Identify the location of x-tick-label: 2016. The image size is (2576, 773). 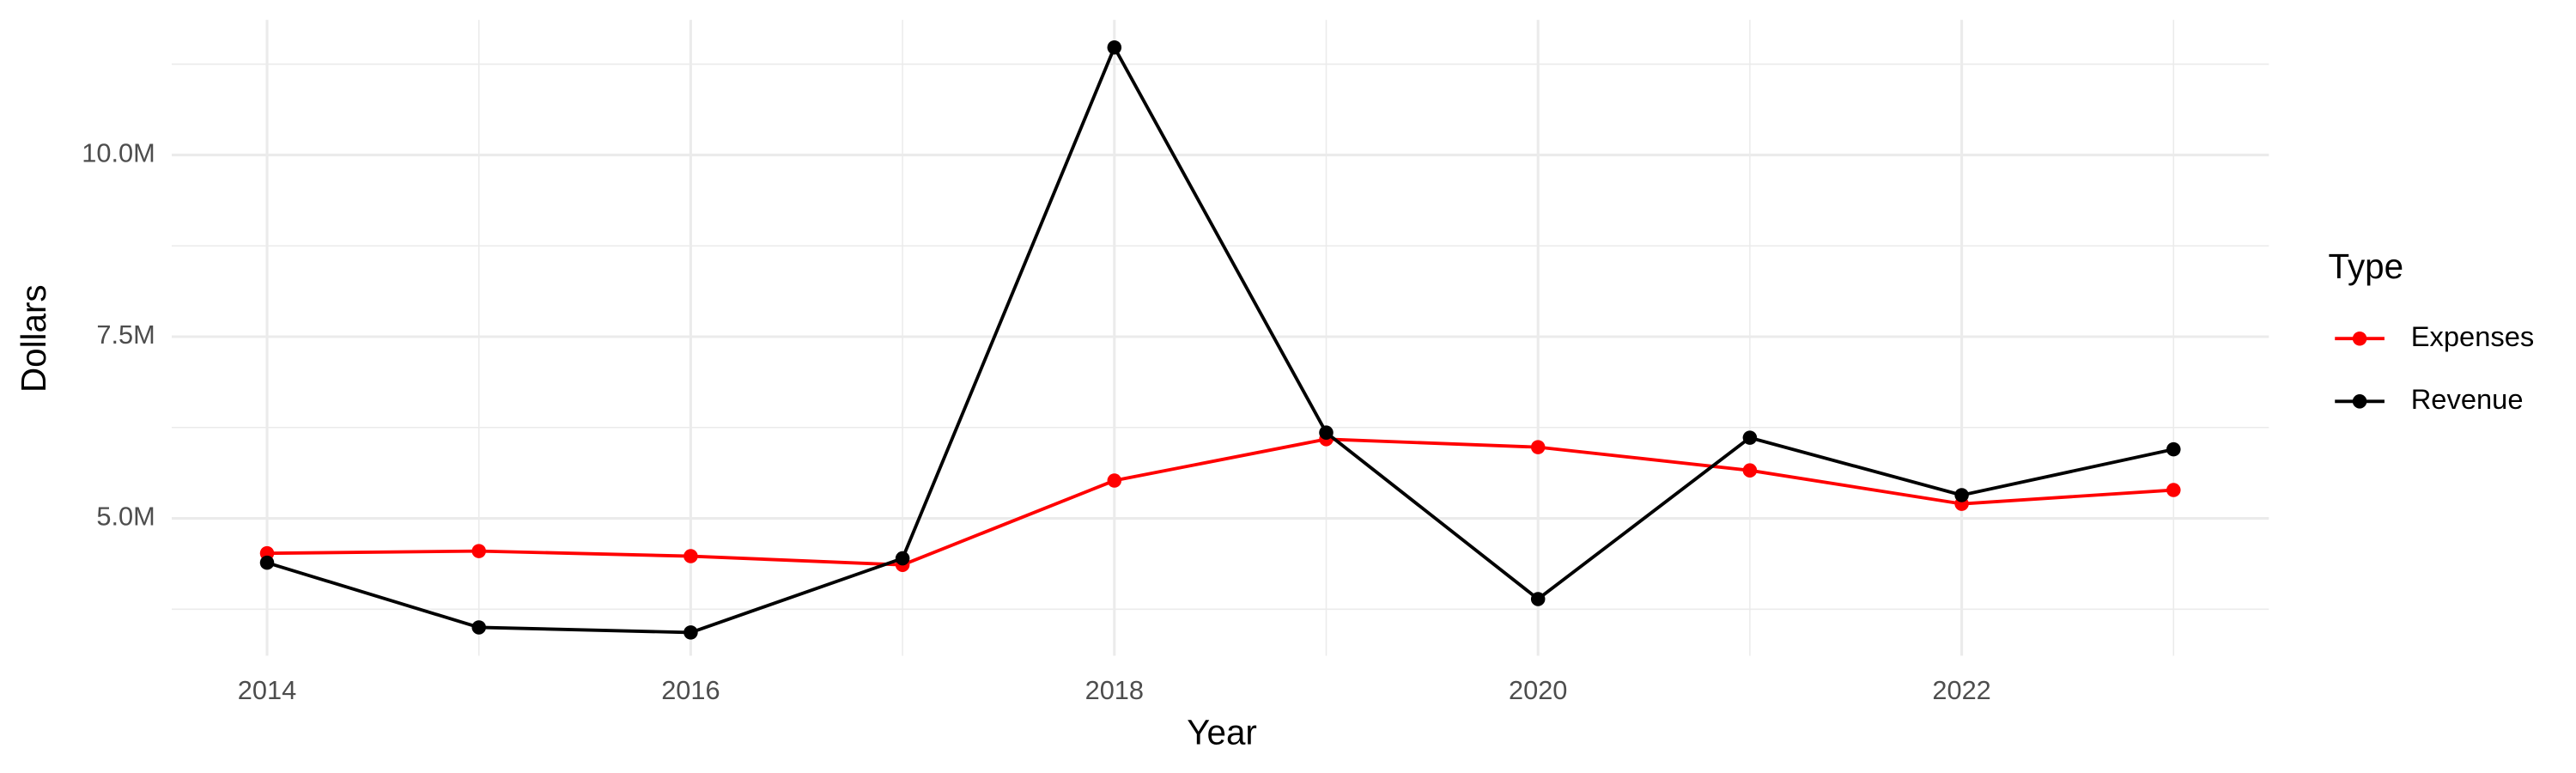
(691, 690).